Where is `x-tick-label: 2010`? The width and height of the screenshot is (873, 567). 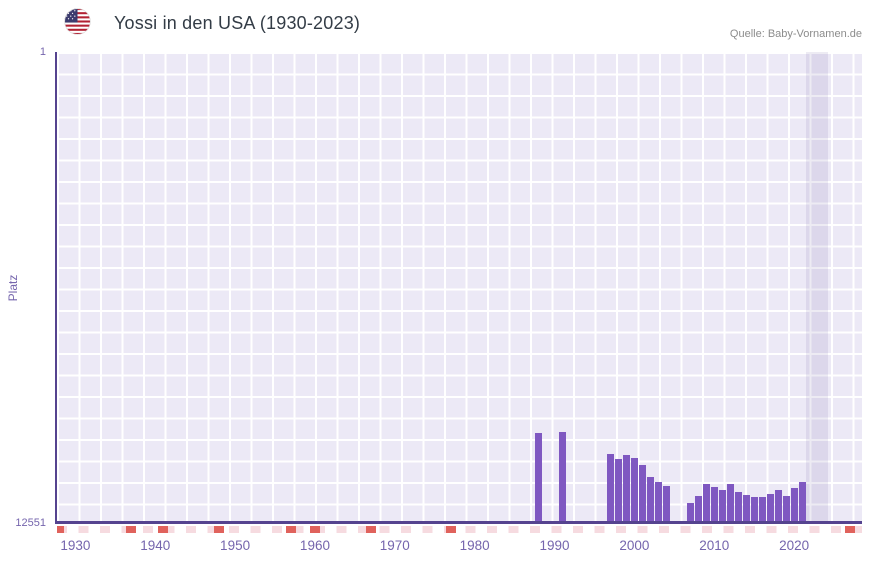
x-tick-label: 2010 is located at coordinates (714, 545).